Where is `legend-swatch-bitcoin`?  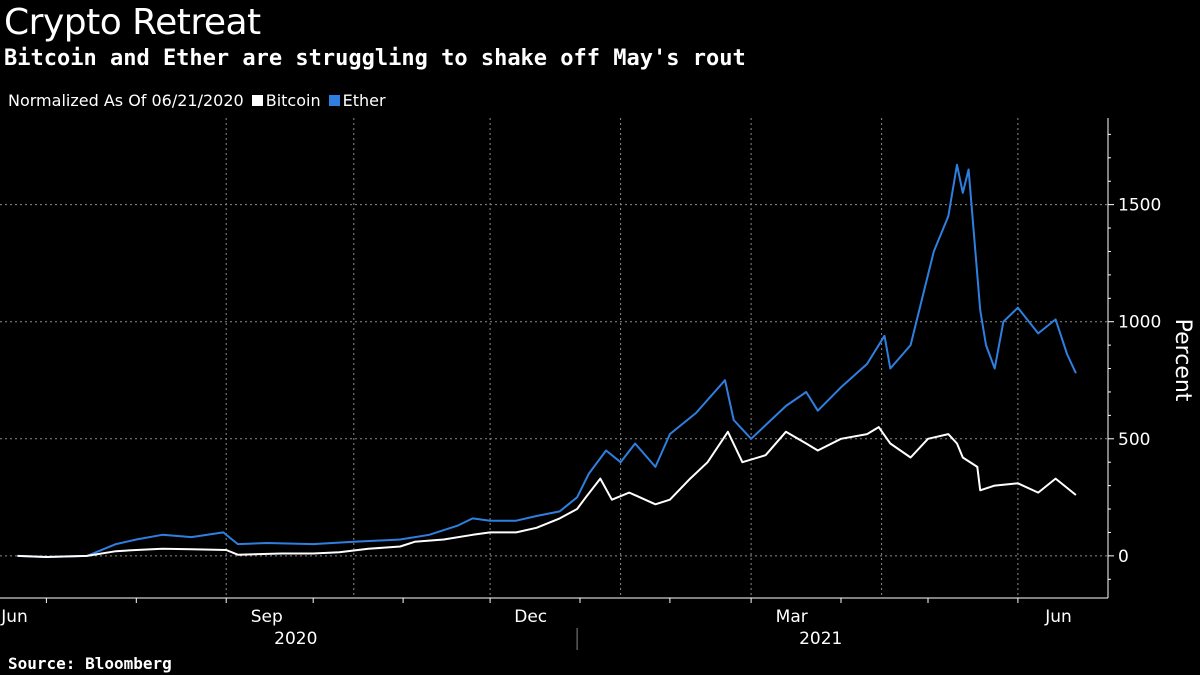 legend-swatch-bitcoin is located at coordinates (257, 100).